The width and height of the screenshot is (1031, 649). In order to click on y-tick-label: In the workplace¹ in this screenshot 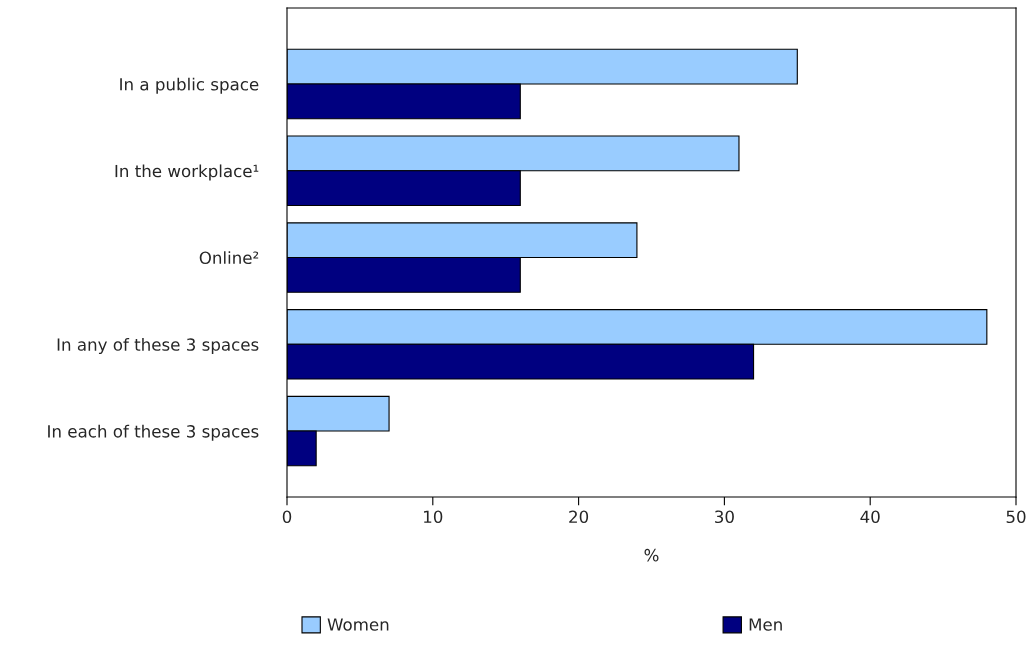, I will do `click(187, 172)`.